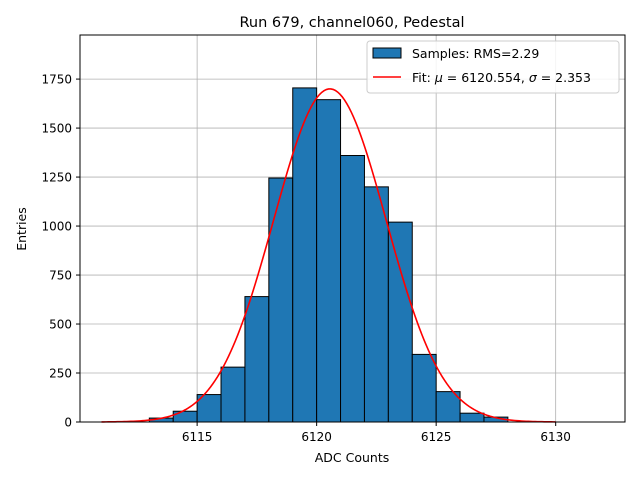 This screenshot has width=640, height=480. What do you see at coordinates (316, 437) in the screenshot?
I see `x-tick-label: 6120` at bounding box center [316, 437].